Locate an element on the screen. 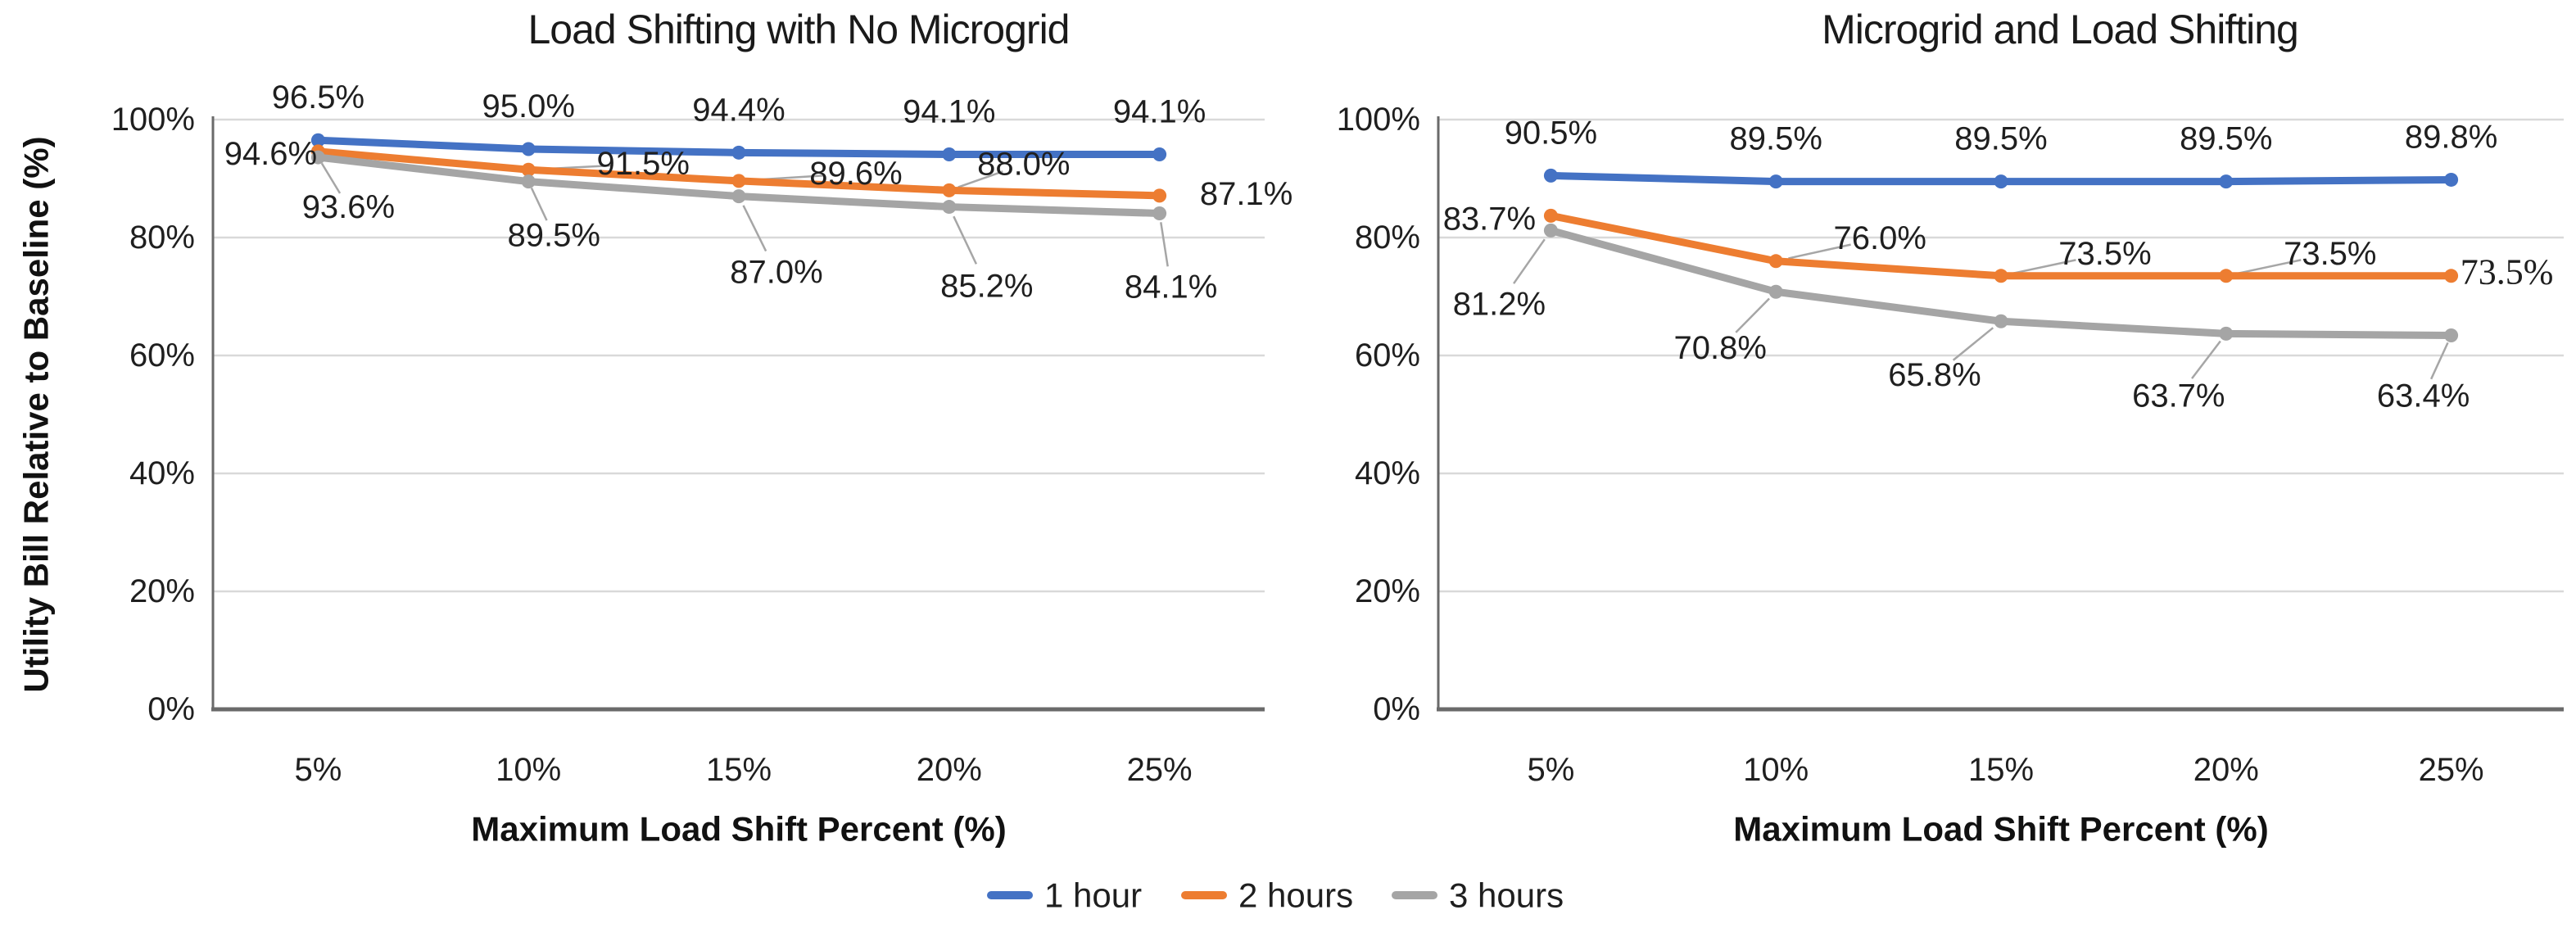 The height and width of the screenshot is (928, 2576). legend: 1 hour 2 hours 3 hours is located at coordinates (1275, 896).